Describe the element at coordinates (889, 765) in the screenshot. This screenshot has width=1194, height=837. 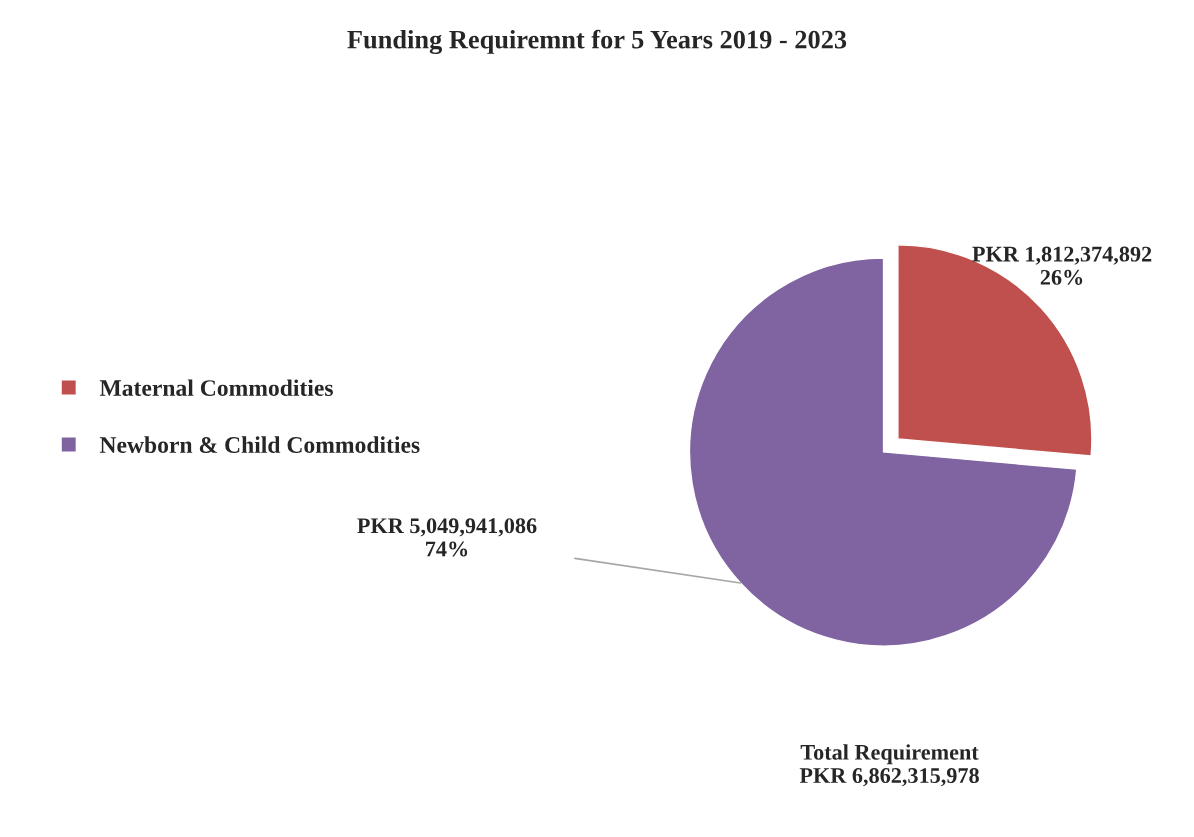
I see `text: Total Requirement PKR 6,862,315,978` at that location.